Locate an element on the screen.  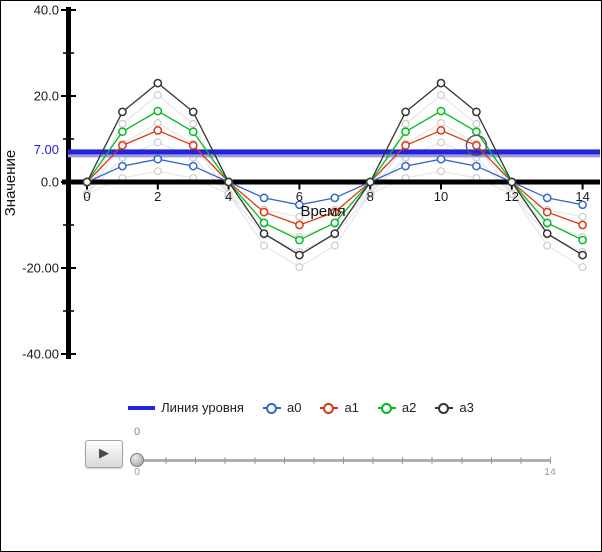
play-button: ▶ is located at coordinates (104, 454).